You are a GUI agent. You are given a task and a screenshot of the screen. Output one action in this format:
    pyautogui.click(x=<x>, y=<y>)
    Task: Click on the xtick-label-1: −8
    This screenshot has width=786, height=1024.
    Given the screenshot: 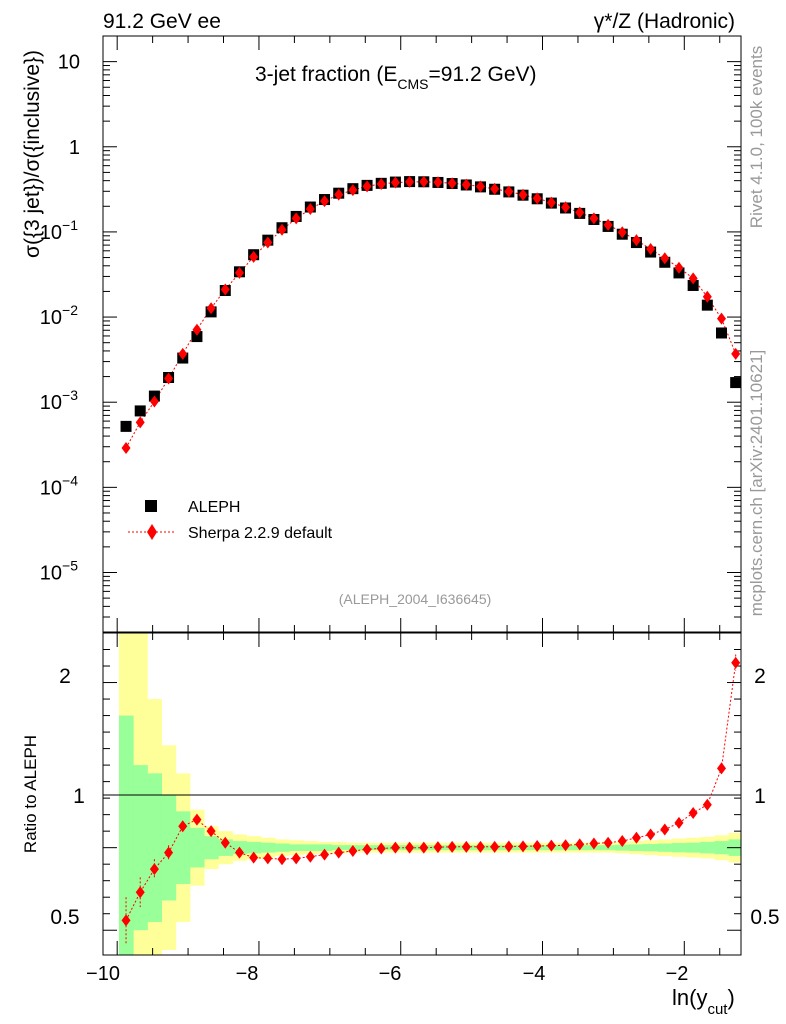 What is the action you would take?
    pyautogui.click(x=247, y=974)
    